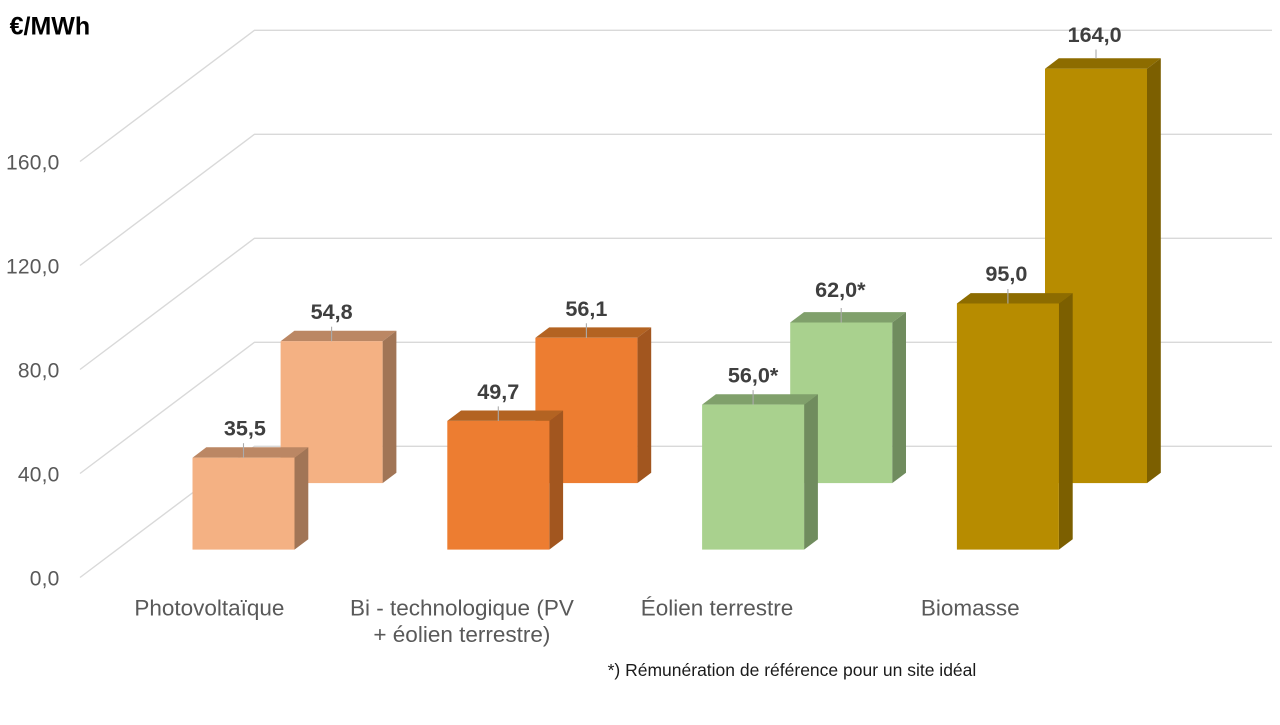 Image resolution: width=1280 pixels, height=725 pixels. Describe the element at coordinates (209, 608) in the screenshot. I see `svg-text: Photovoltaïque` at that location.